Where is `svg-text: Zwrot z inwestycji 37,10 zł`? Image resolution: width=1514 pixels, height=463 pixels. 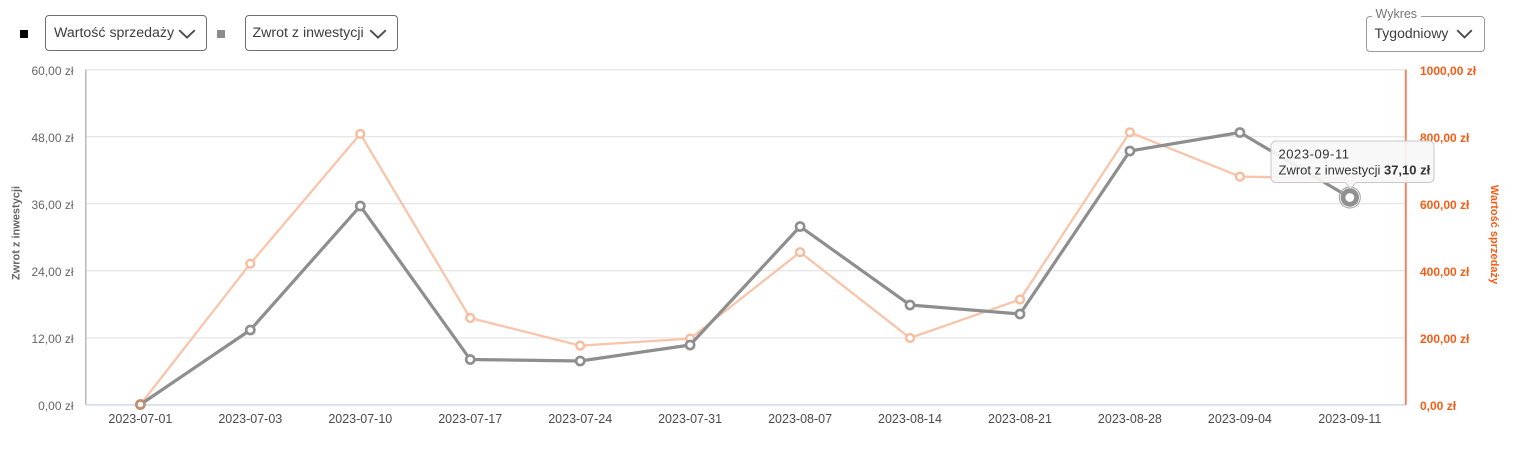
svg-text: Zwrot z inwestycji 37,10 zł is located at coordinates (1355, 170).